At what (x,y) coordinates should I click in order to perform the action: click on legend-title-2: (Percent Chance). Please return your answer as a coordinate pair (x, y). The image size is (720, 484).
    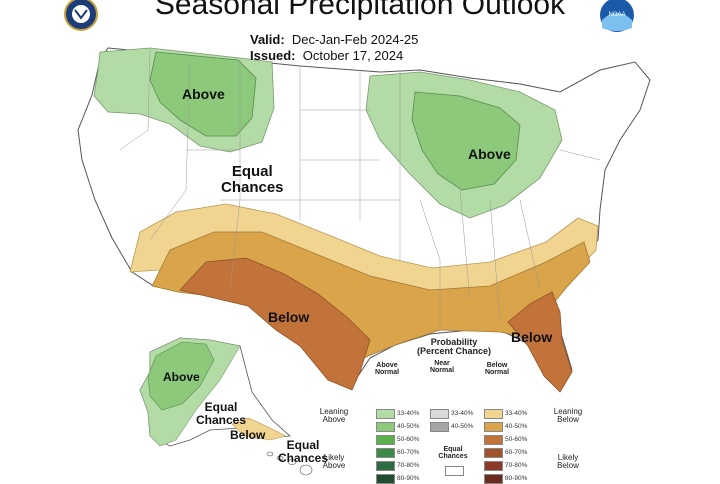
    Looking at the image, I should click on (454, 351).